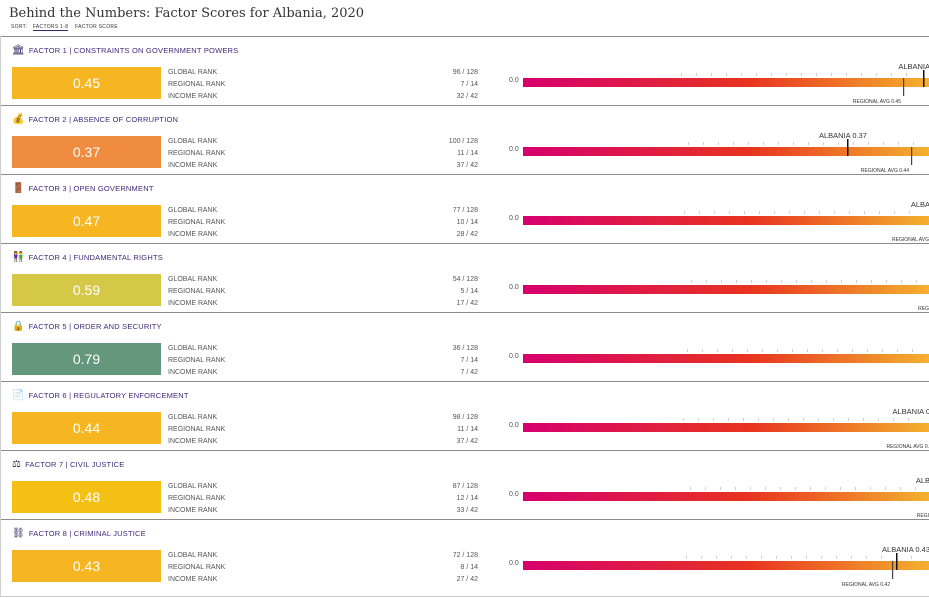 The width and height of the screenshot is (929, 598). Describe the element at coordinates (18, 533) in the screenshot. I see `handcuffs-icon: ⛓` at that location.